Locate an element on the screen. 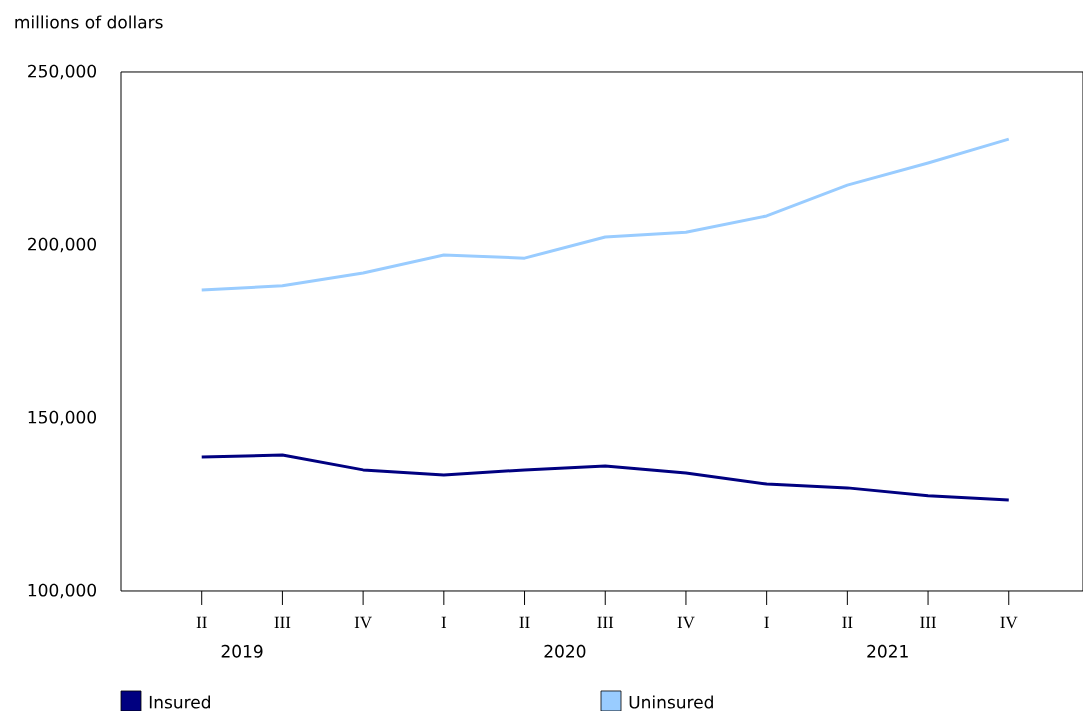 The image size is (1083, 711). y-tick-label: 150,000 is located at coordinates (62, 418).